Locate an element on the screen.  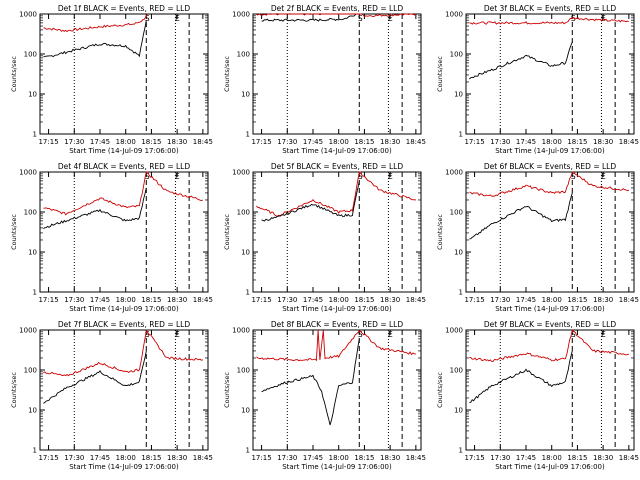
panel-title: Det 9f BLACK = Events, RED = LLD is located at coordinates (550, 324).